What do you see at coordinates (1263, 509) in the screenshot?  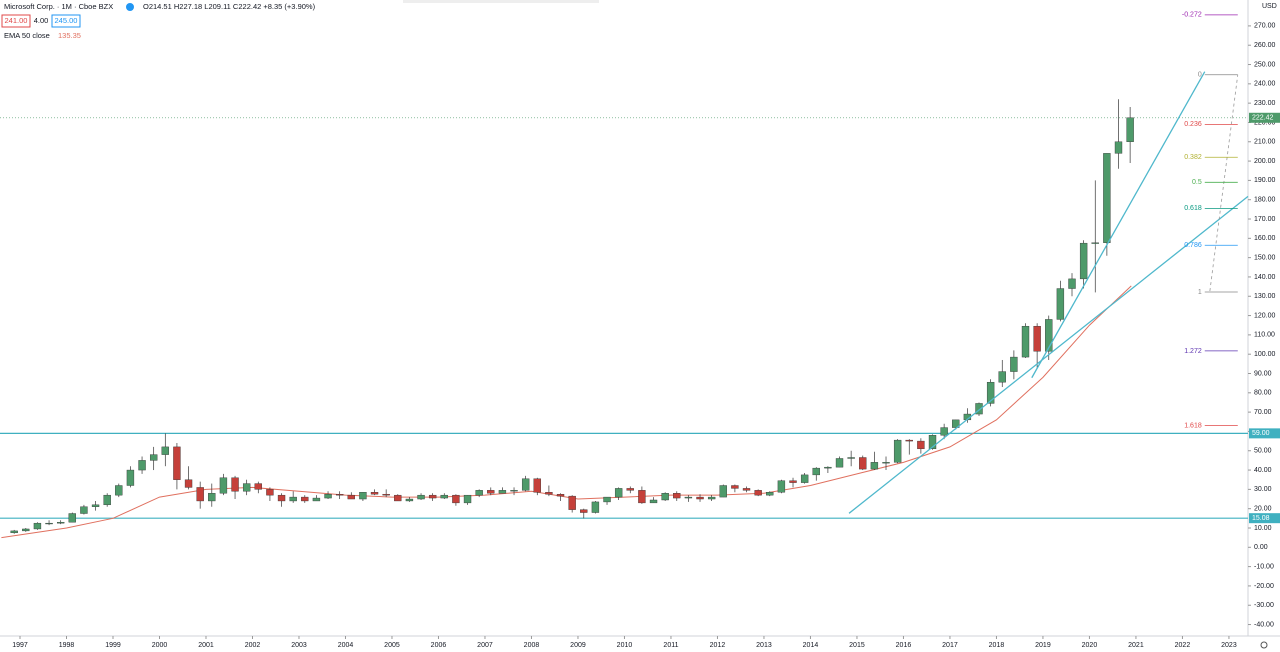 I see `y-tick-label: 20.00` at bounding box center [1263, 509].